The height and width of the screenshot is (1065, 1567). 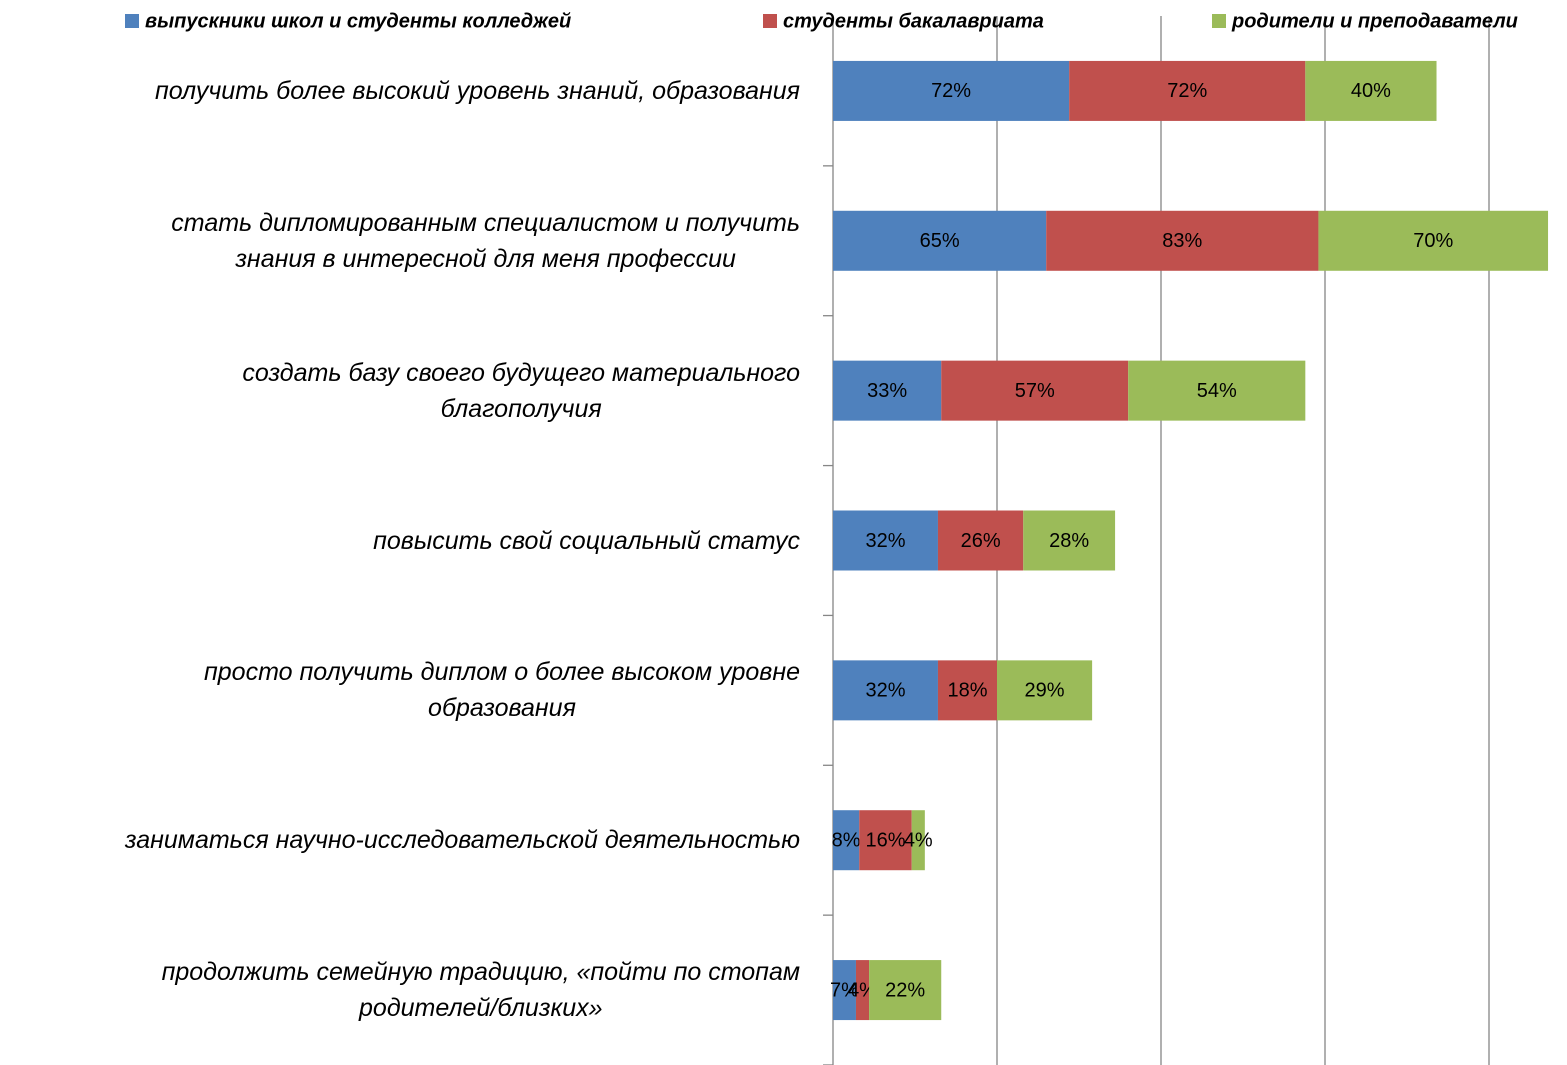 I want to click on data-label: 22%, so click(x=905, y=990).